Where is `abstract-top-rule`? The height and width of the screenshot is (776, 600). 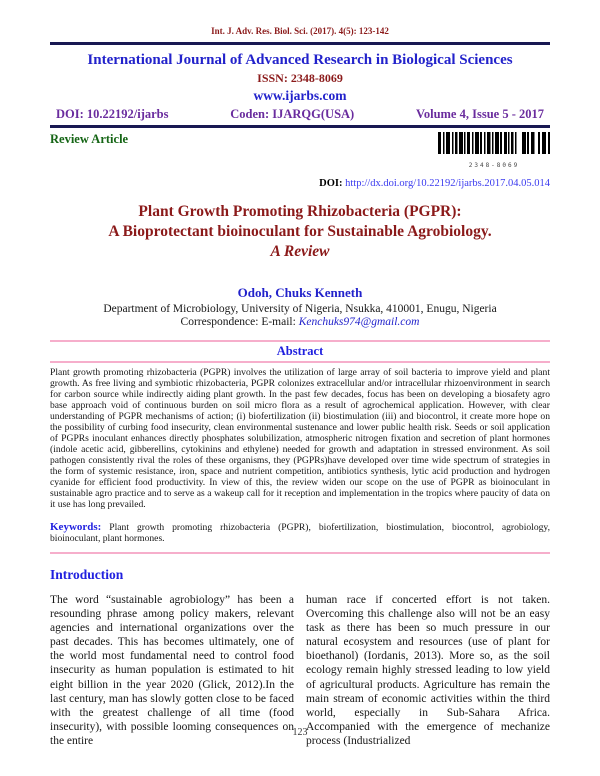 abstract-top-rule is located at coordinates (300, 341).